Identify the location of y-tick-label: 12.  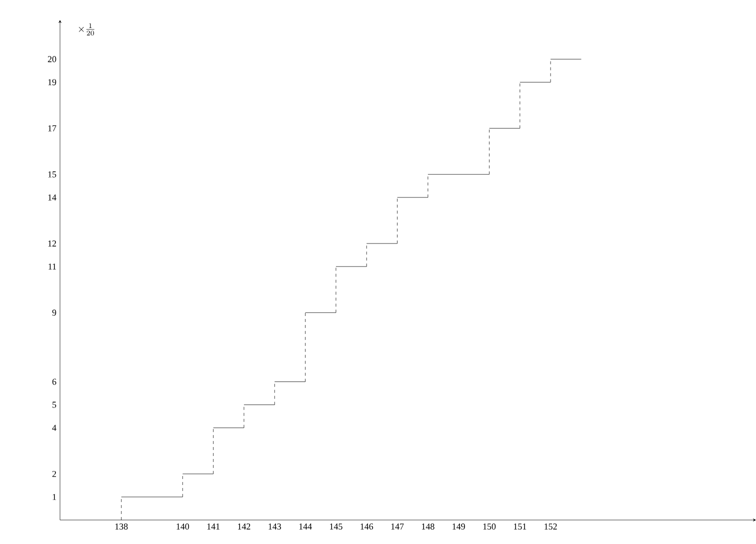
(52, 243).